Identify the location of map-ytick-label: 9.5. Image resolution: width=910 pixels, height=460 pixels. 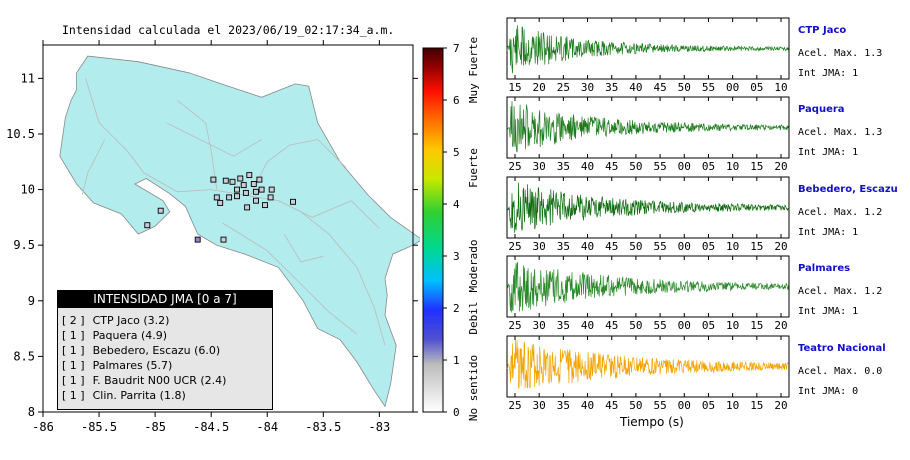
(24, 245).